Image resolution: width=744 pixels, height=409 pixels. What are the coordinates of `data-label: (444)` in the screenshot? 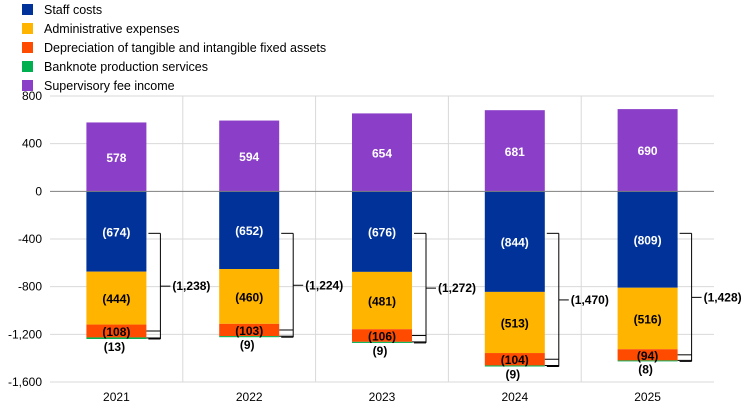 It's located at (116, 299).